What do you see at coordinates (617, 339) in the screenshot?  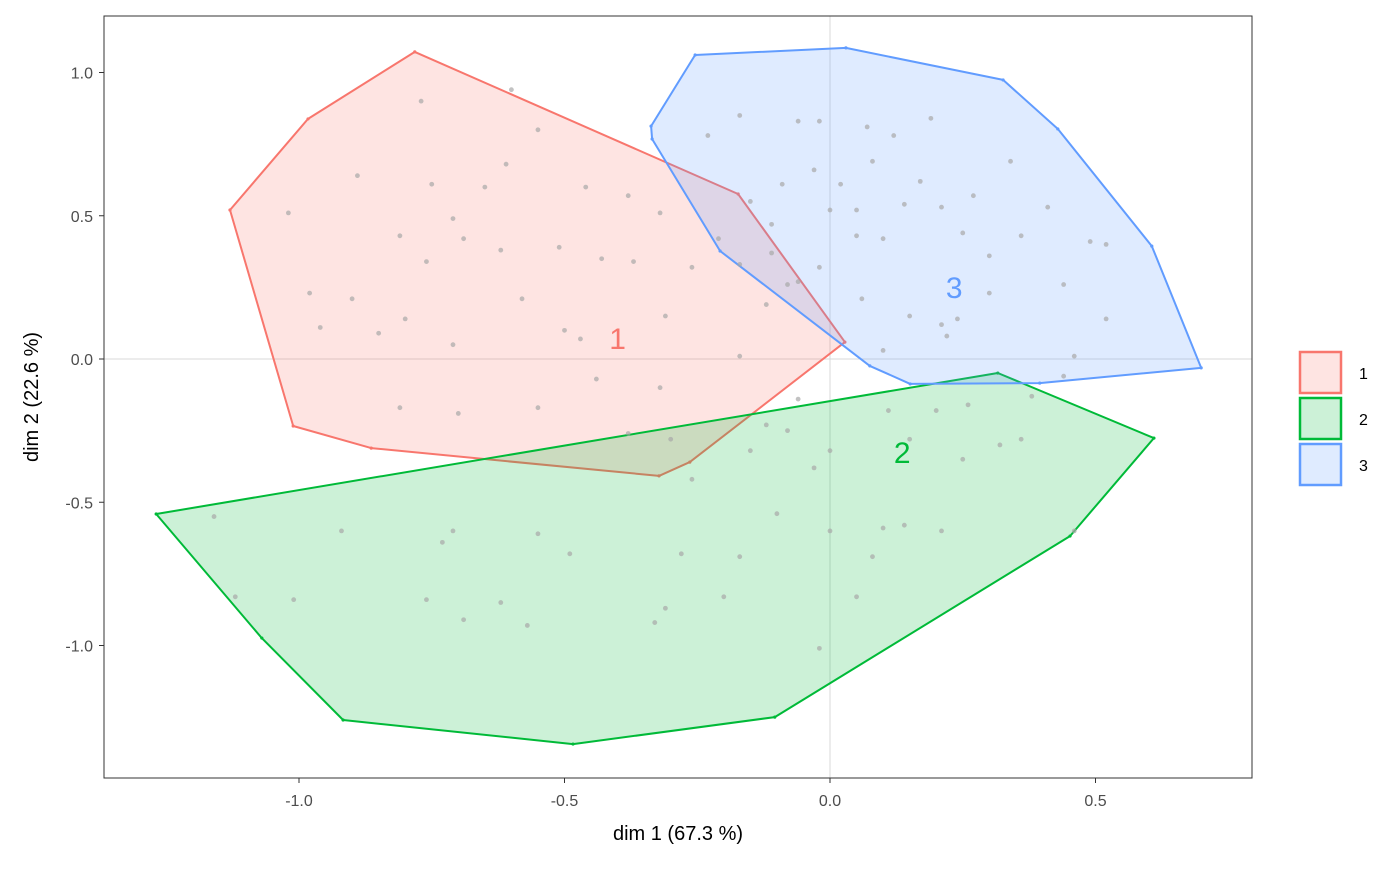 I see `cluster-1-label: 1` at bounding box center [617, 339].